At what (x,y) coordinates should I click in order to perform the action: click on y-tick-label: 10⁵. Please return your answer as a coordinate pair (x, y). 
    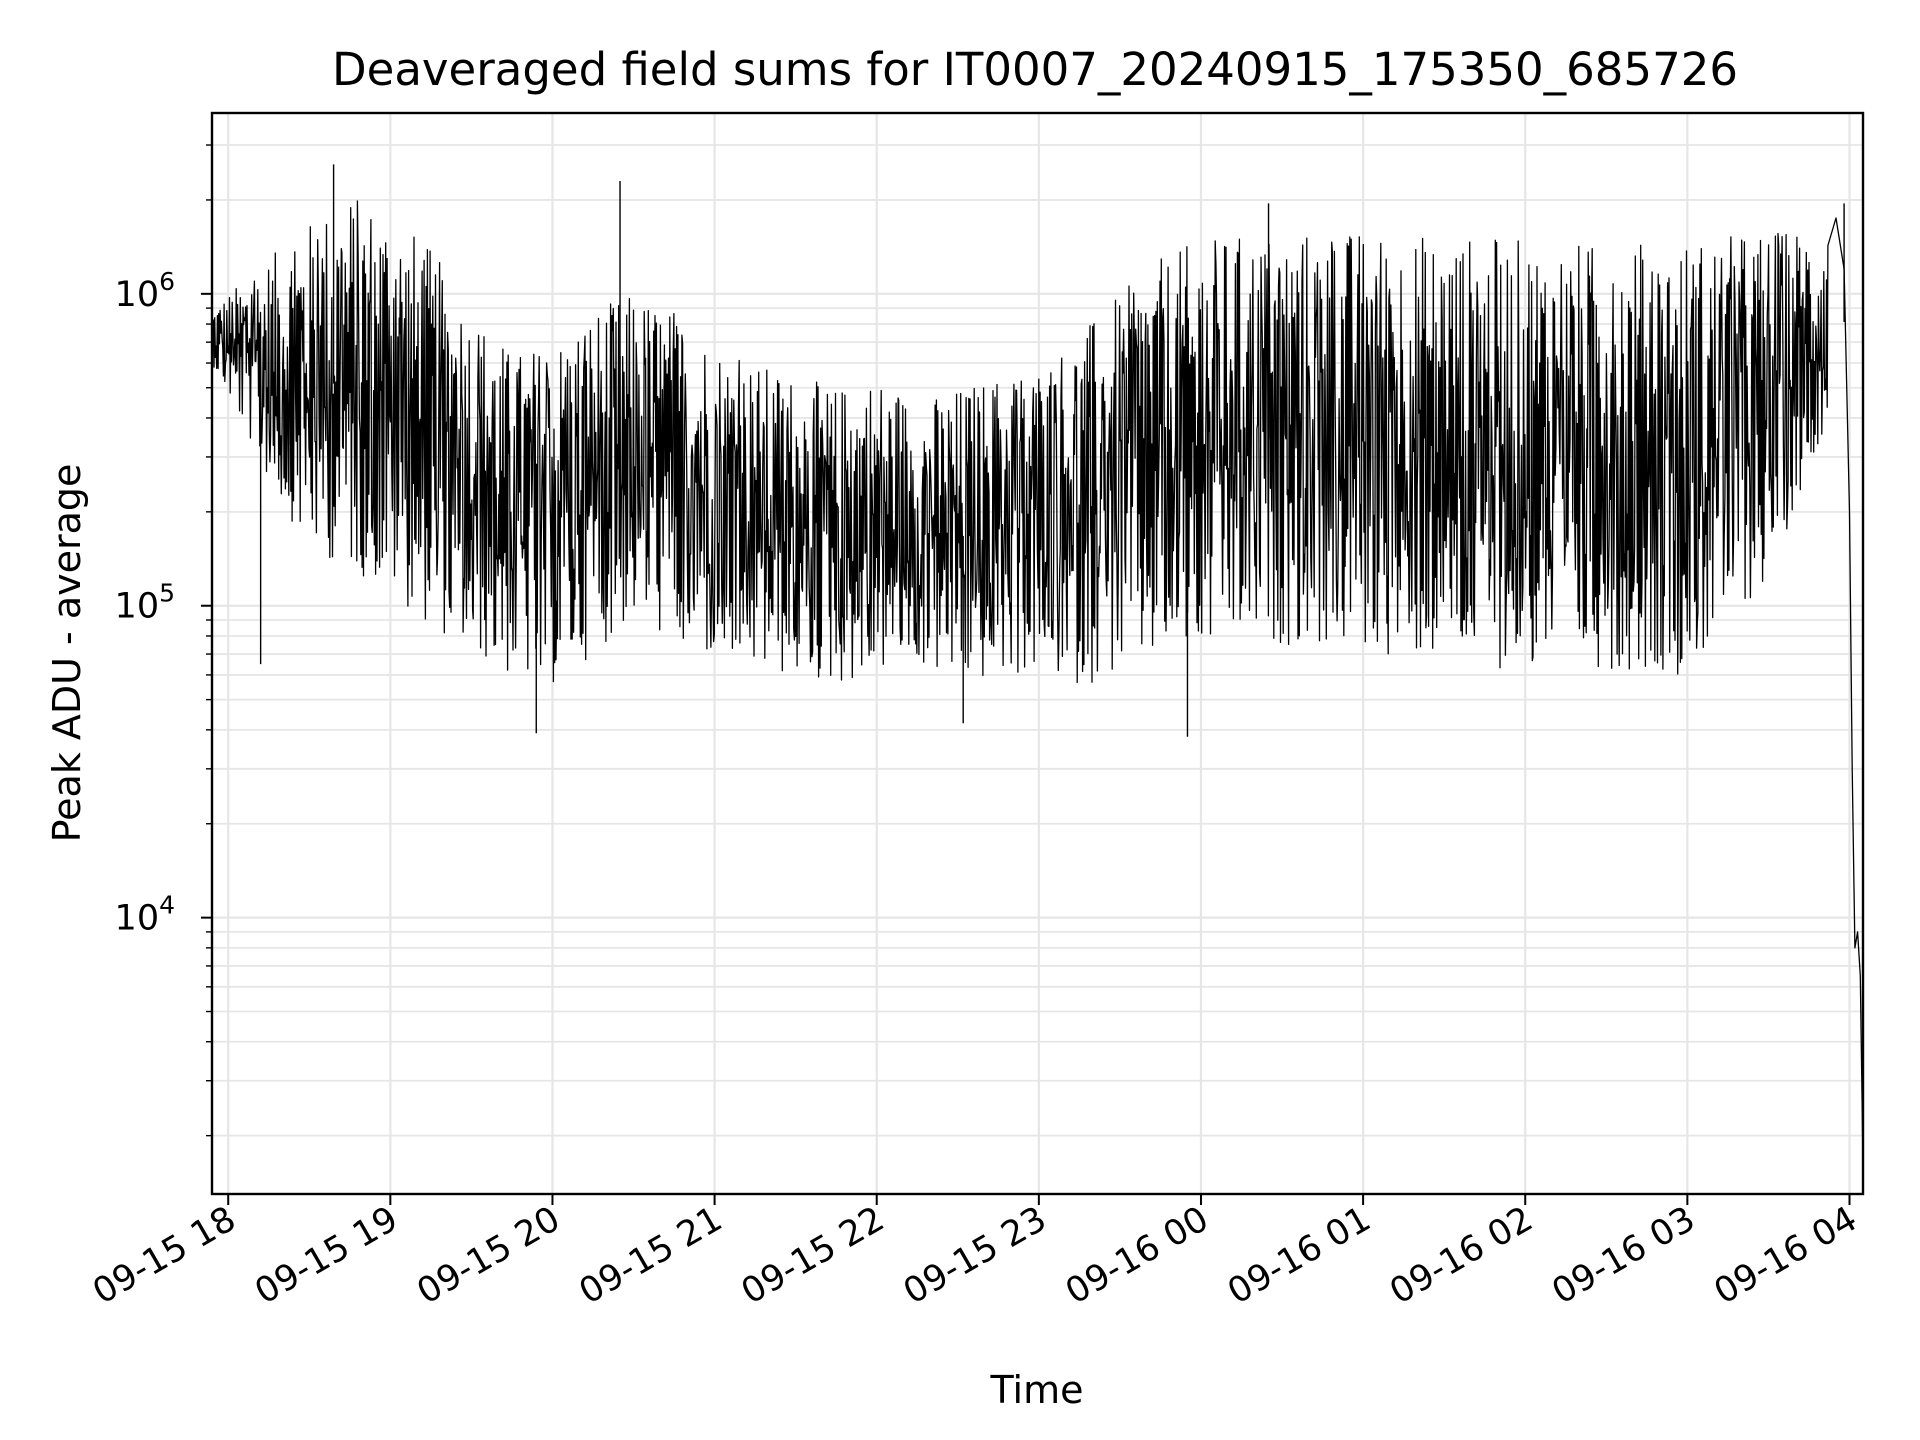
    Looking at the image, I should click on (145, 603).